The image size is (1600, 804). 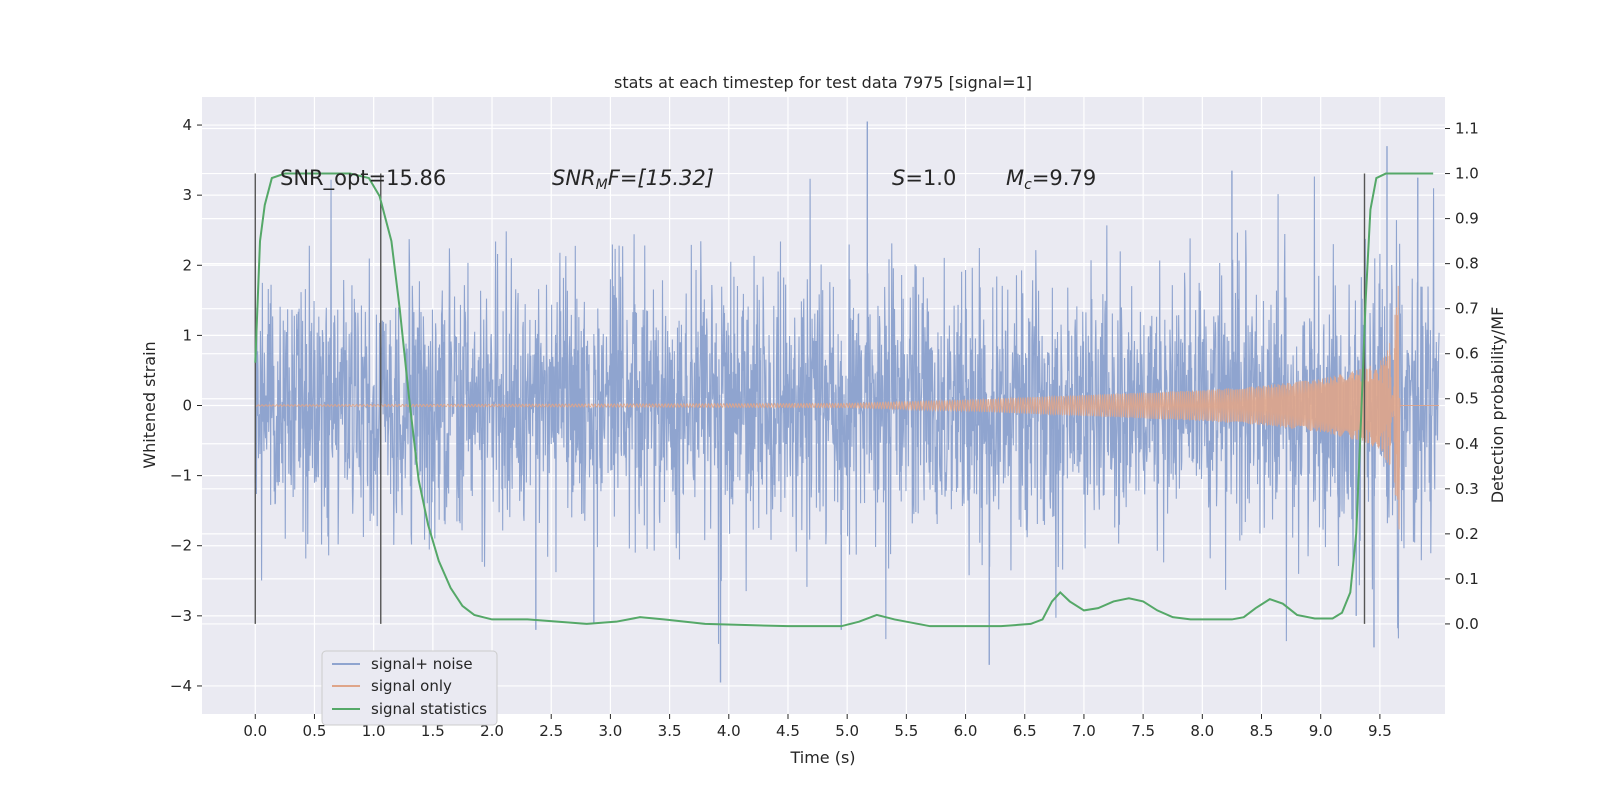 I want to click on y-axis-label: Whitened strain, so click(x=149, y=404).